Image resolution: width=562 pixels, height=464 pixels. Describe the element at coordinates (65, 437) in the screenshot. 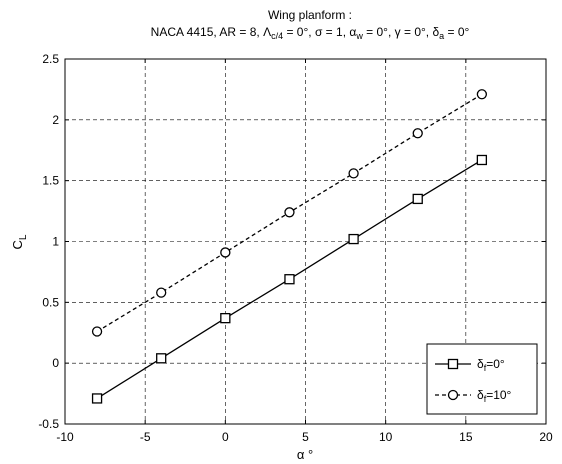

I see `x-tick-label: -10` at that location.